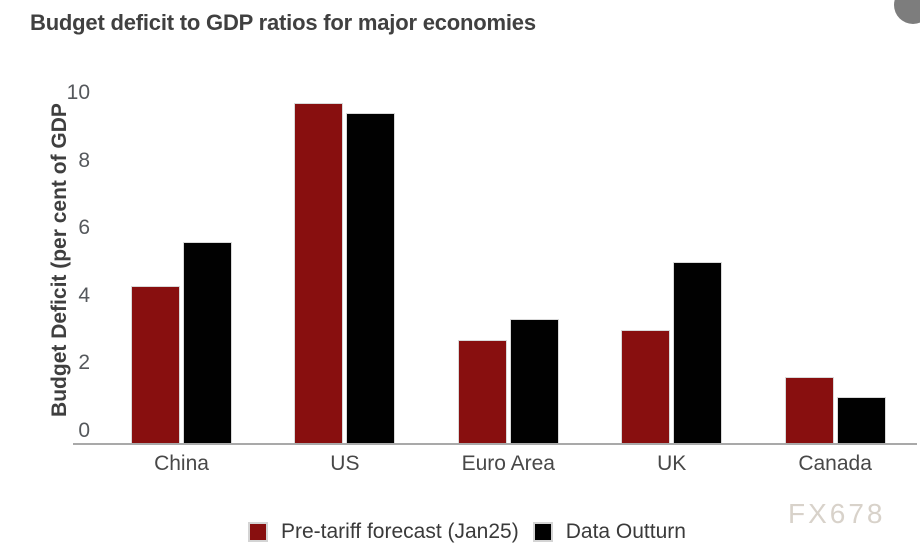 The height and width of the screenshot is (553, 920). Describe the element at coordinates (907, 12) in the screenshot. I see `corner-circle-button` at that location.